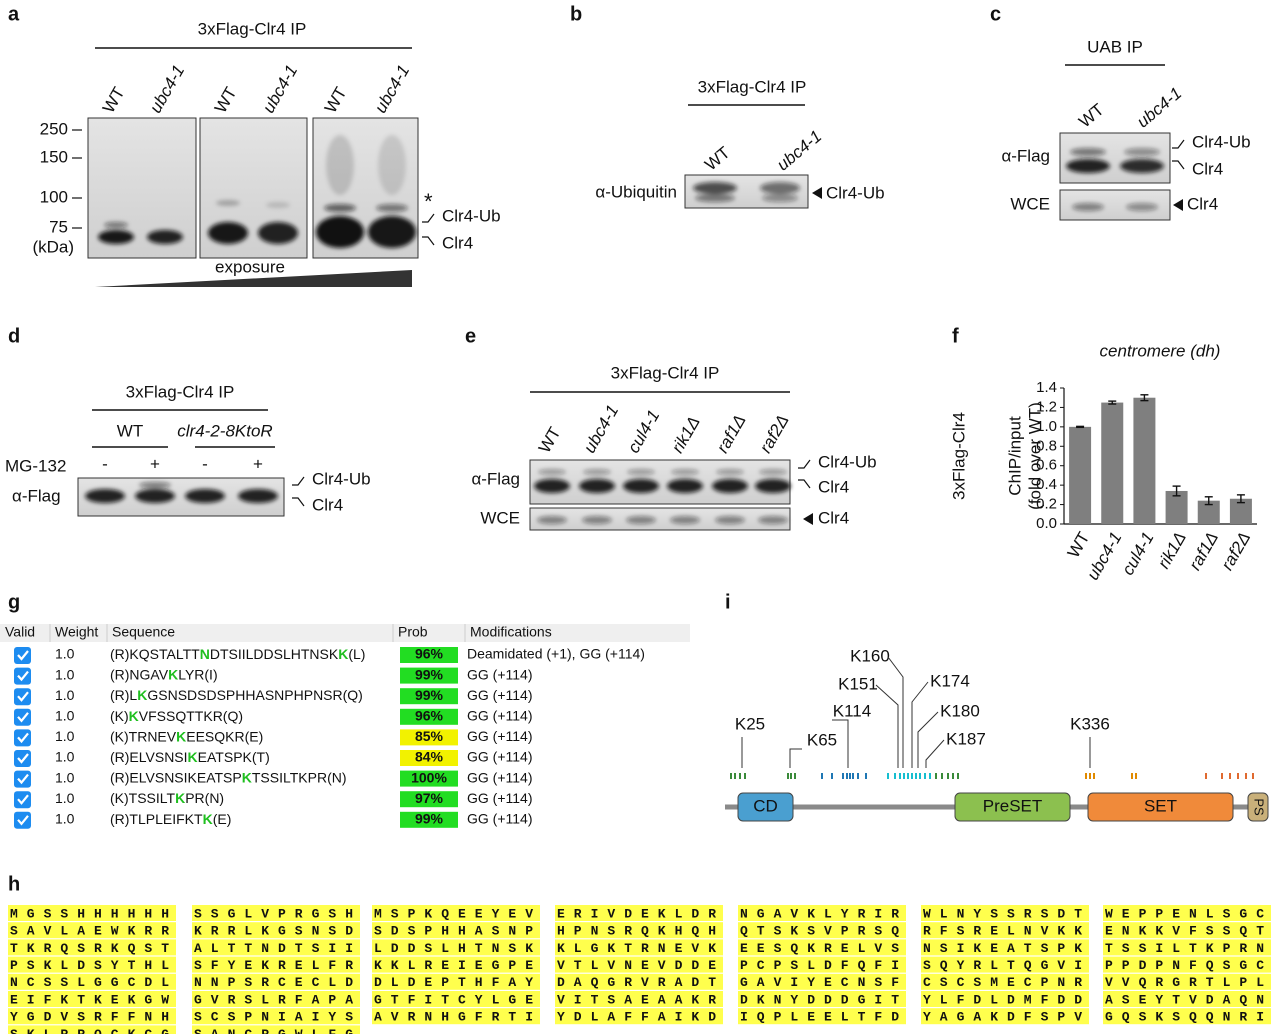  Describe the element at coordinates (824, 982) in the screenshot. I see `sequence-row: GAVIYECNSF` at that location.